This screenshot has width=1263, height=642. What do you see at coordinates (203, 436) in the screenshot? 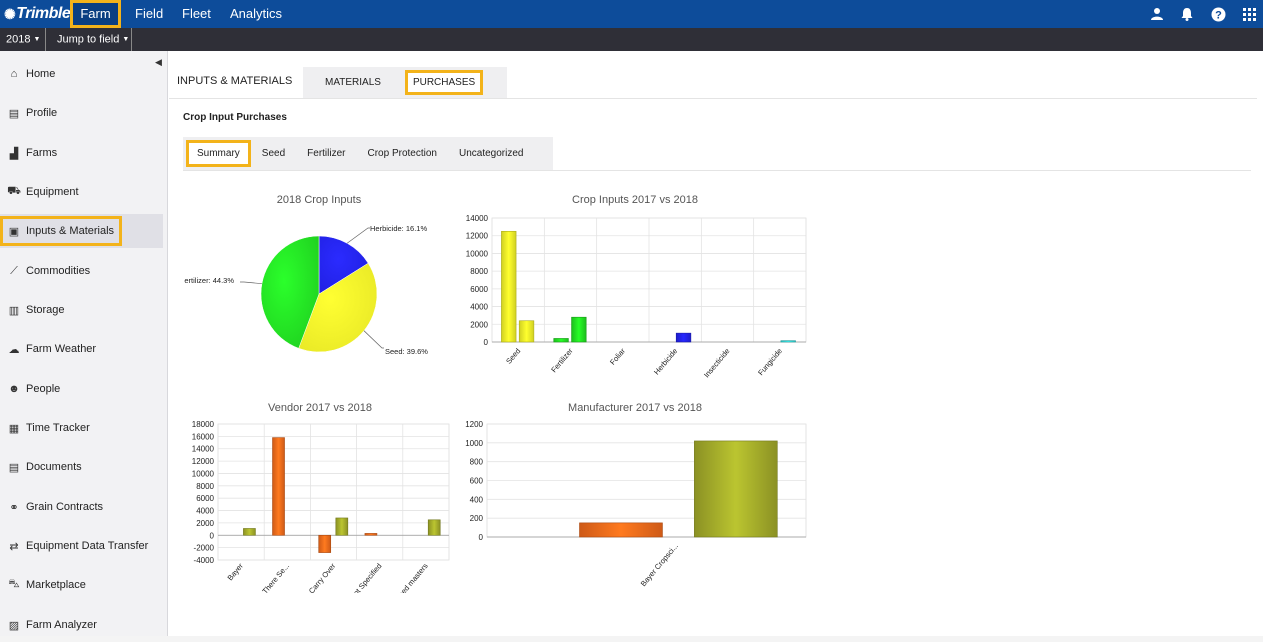
I see `y-tick-label: 16000` at bounding box center [203, 436].